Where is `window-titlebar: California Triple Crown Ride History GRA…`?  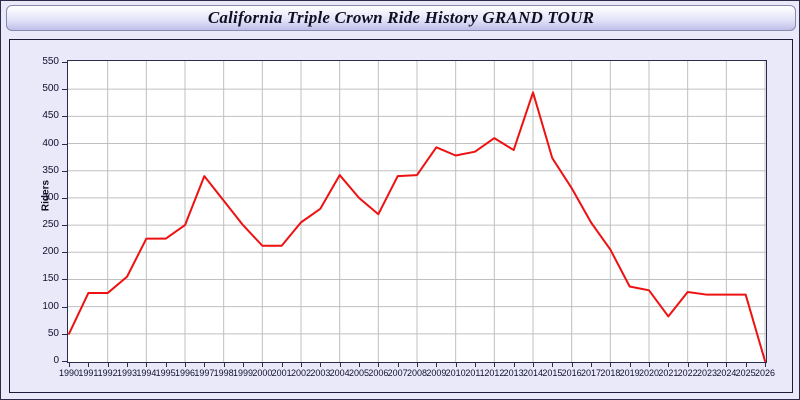 window-titlebar: California Triple Crown Ride History GRA… is located at coordinates (401, 18).